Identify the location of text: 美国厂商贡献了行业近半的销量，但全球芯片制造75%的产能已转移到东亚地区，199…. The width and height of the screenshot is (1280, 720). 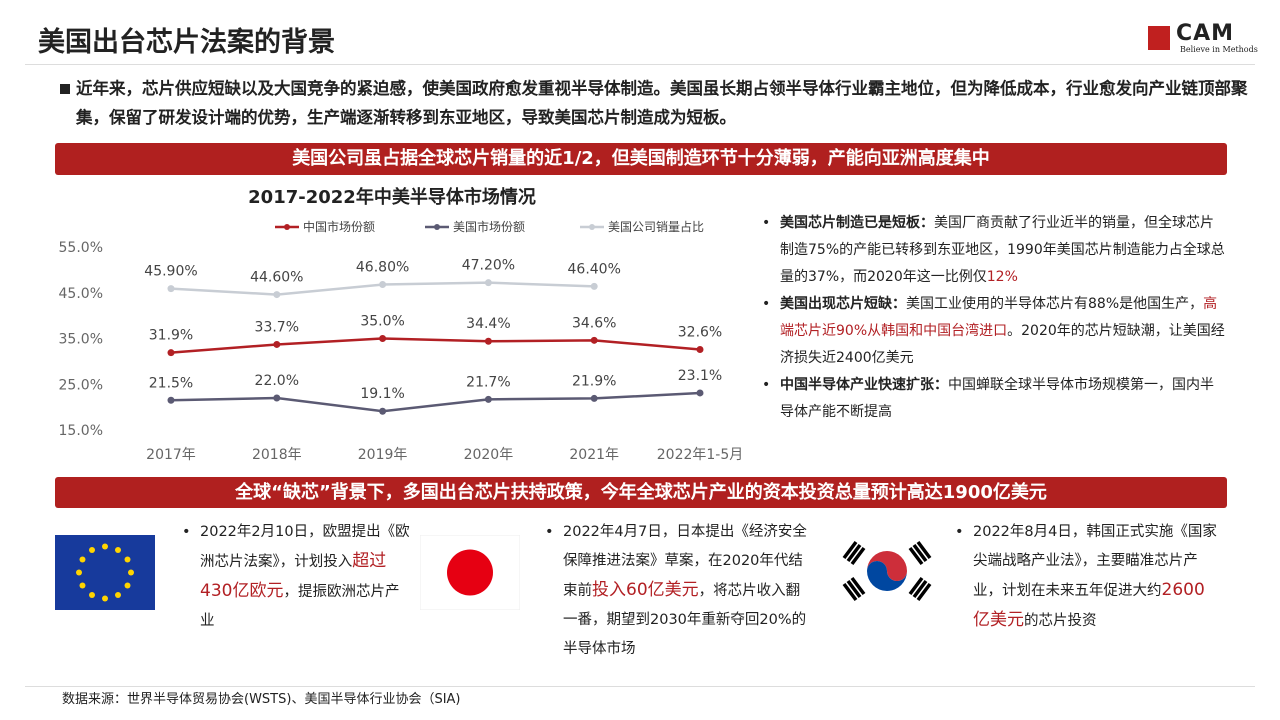
(1002, 250).